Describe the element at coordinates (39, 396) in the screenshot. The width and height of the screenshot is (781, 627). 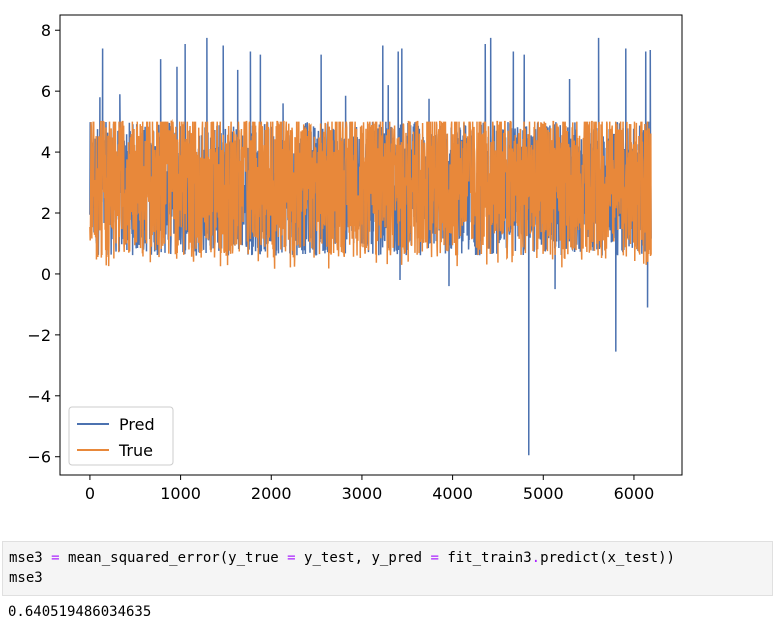
I see `y-tick-label: −4` at that location.